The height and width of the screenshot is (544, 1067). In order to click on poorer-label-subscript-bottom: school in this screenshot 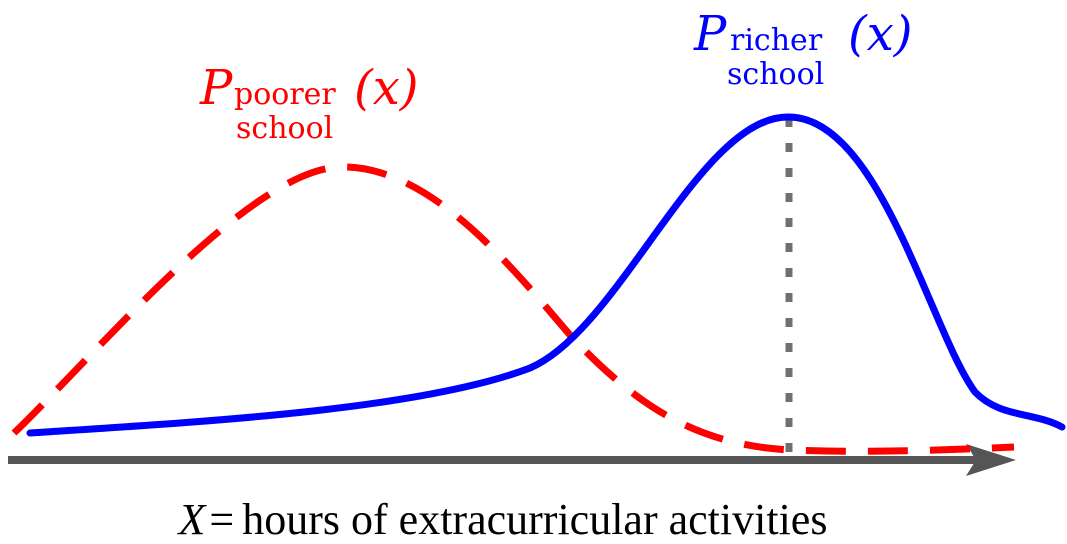, I will do `click(284, 128)`.